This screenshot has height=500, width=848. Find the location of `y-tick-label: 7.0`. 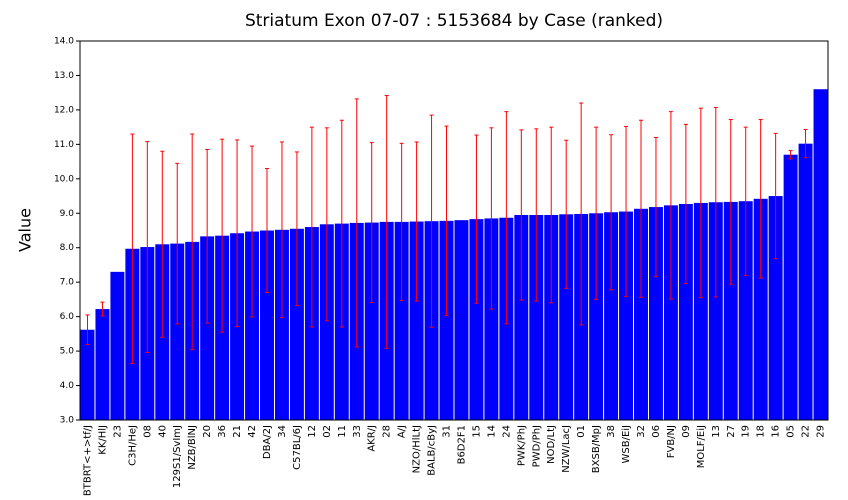

y-tick-label: 7.0 is located at coordinates (67, 283).